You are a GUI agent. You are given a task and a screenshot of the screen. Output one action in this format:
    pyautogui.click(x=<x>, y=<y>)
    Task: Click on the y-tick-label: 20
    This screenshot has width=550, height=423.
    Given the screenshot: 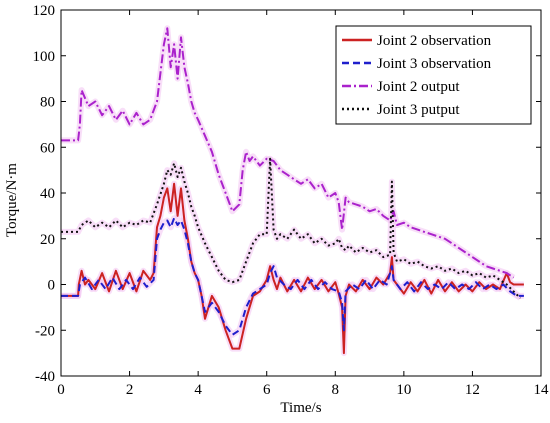 What is the action you would take?
    pyautogui.click(x=47, y=240)
    